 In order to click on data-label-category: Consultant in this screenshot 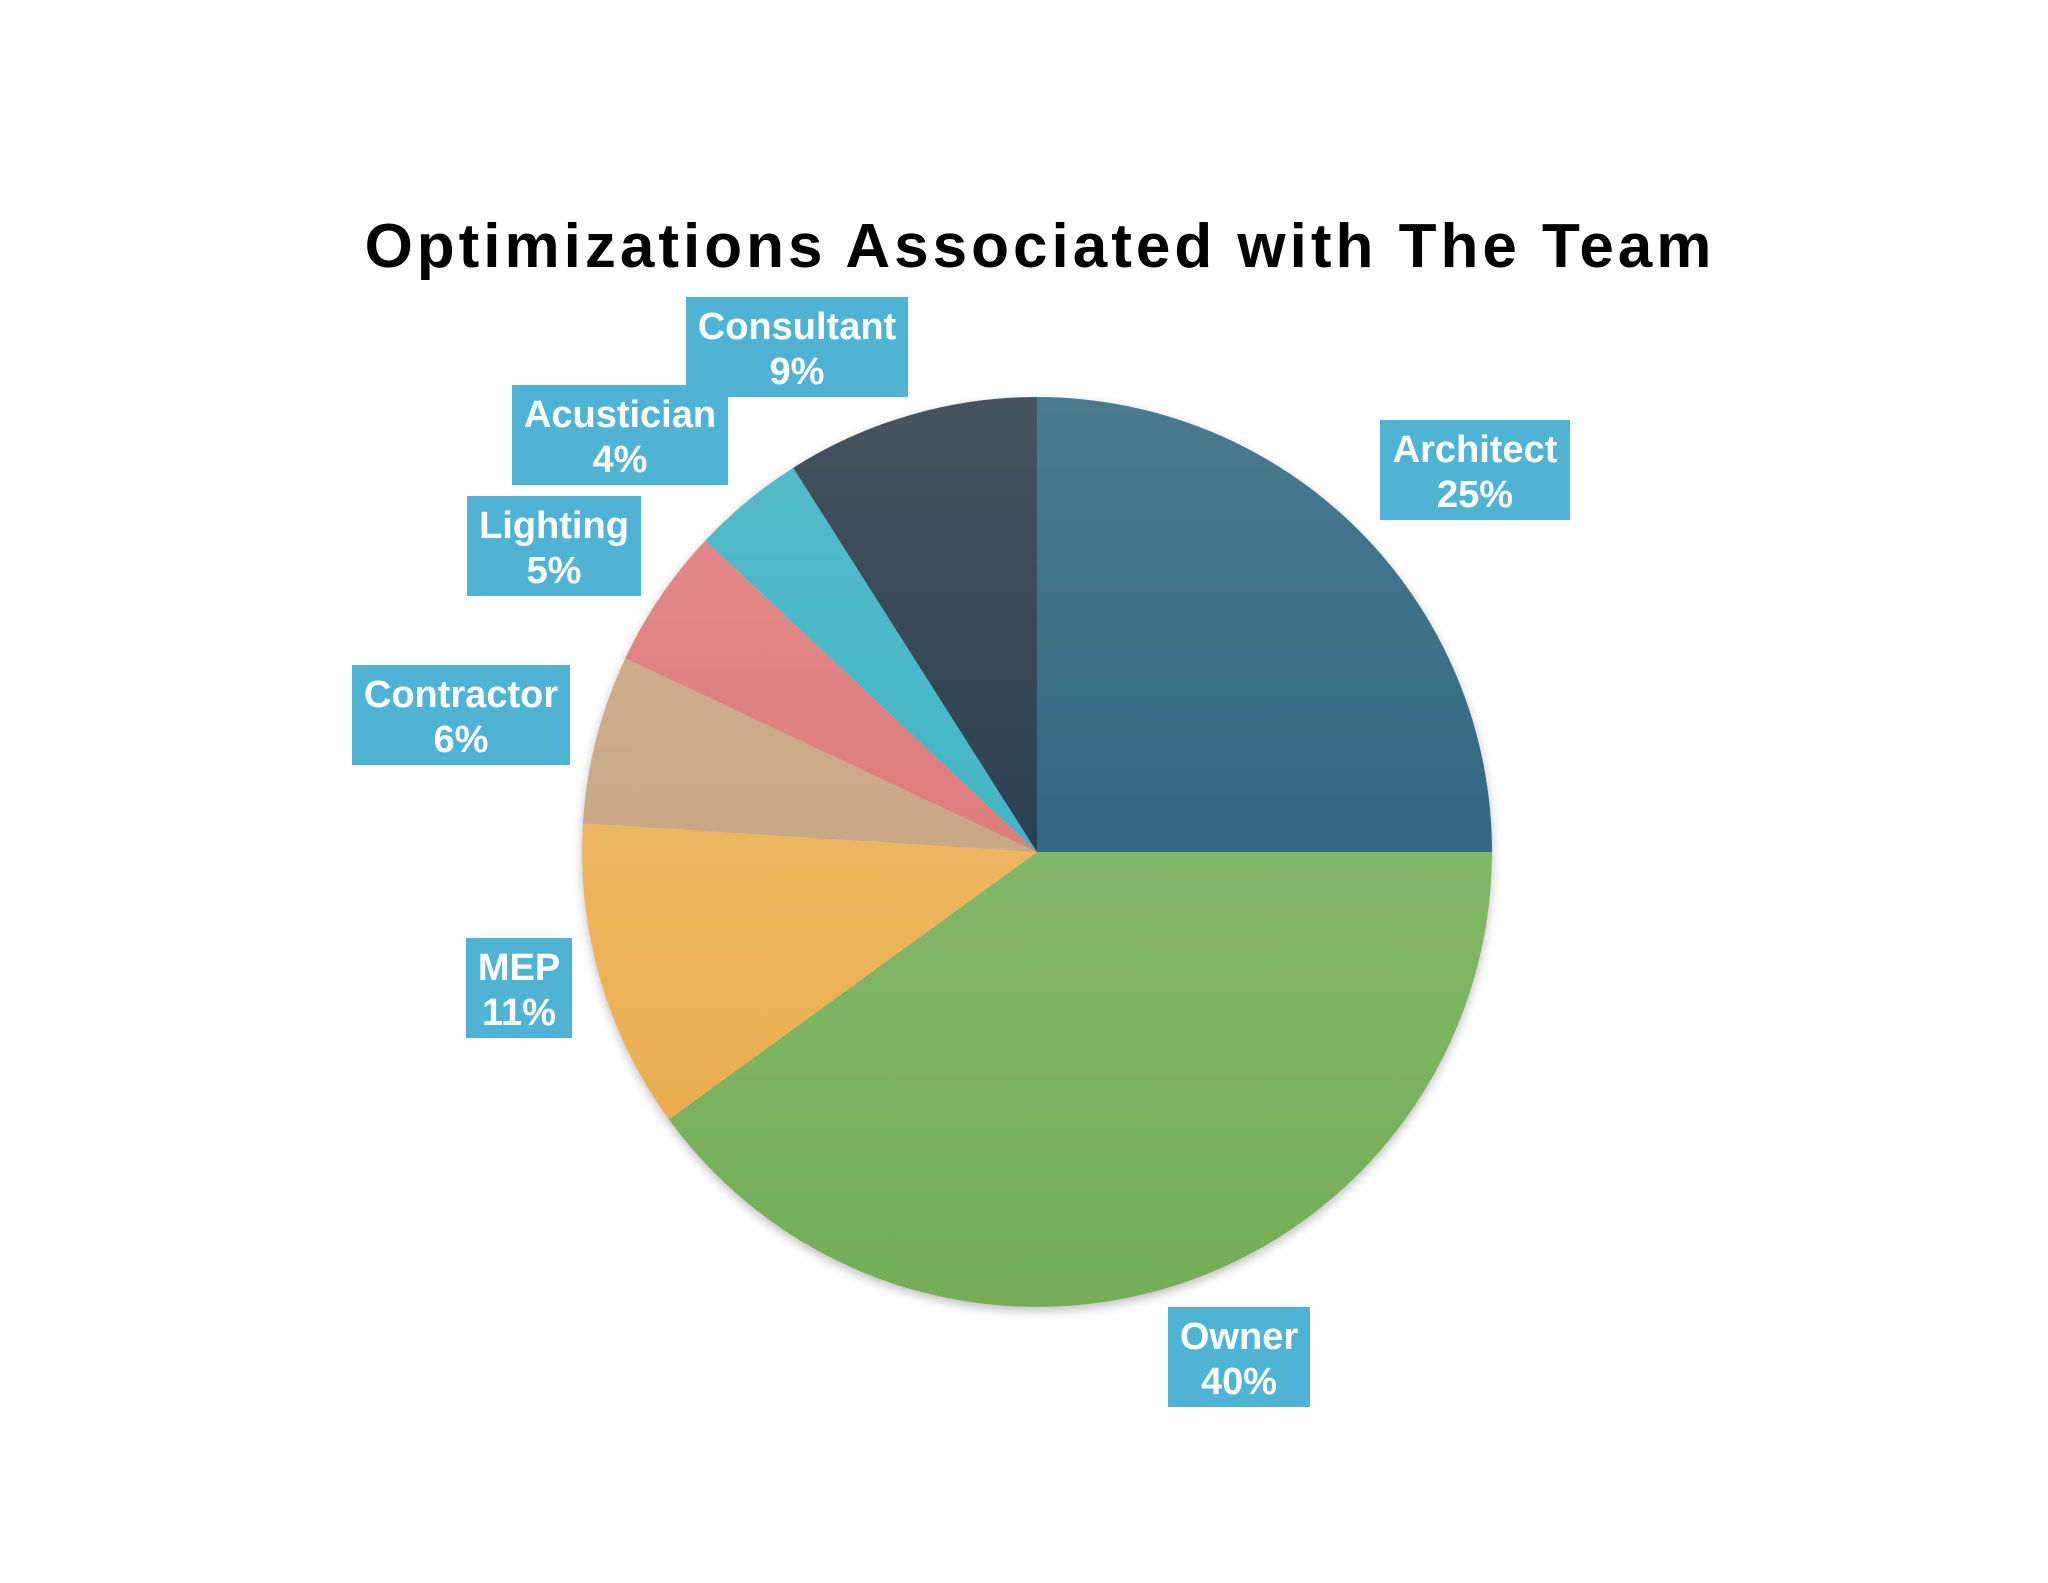, I will do `click(797, 327)`.